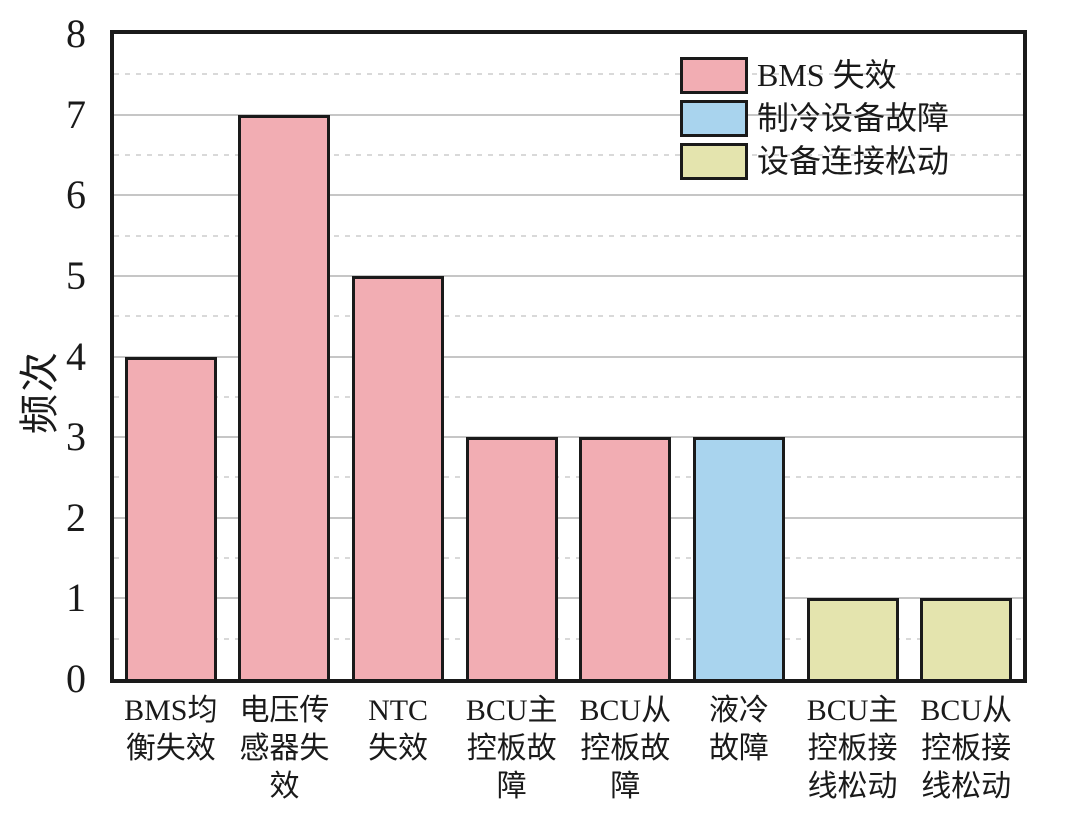  What do you see at coordinates (738, 729) in the screenshot?
I see `x-tick-label: 液冷 故障` at bounding box center [738, 729].